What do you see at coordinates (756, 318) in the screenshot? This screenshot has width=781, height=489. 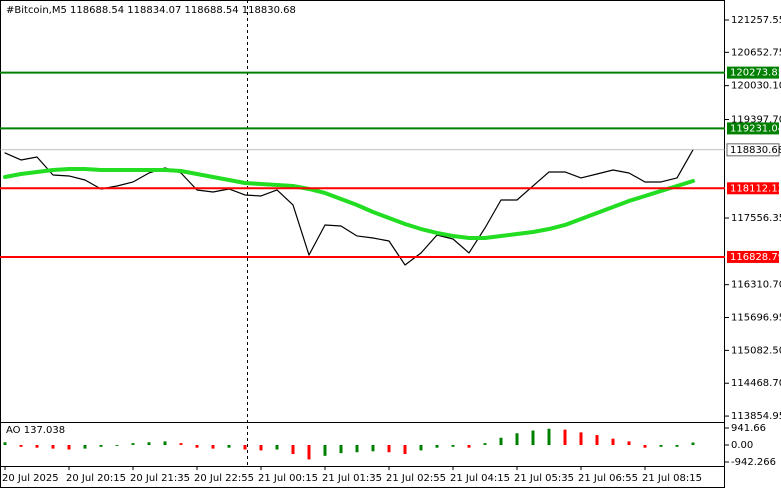 I see `y-tick-label: 115696.95` at bounding box center [756, 318].